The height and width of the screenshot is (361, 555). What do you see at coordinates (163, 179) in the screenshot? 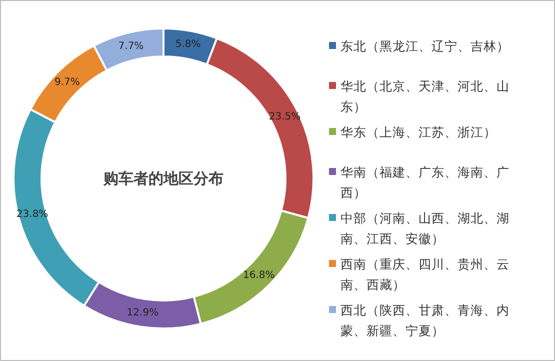
I see `text: 购车者的地区分布` at bounding box center [163, 179].